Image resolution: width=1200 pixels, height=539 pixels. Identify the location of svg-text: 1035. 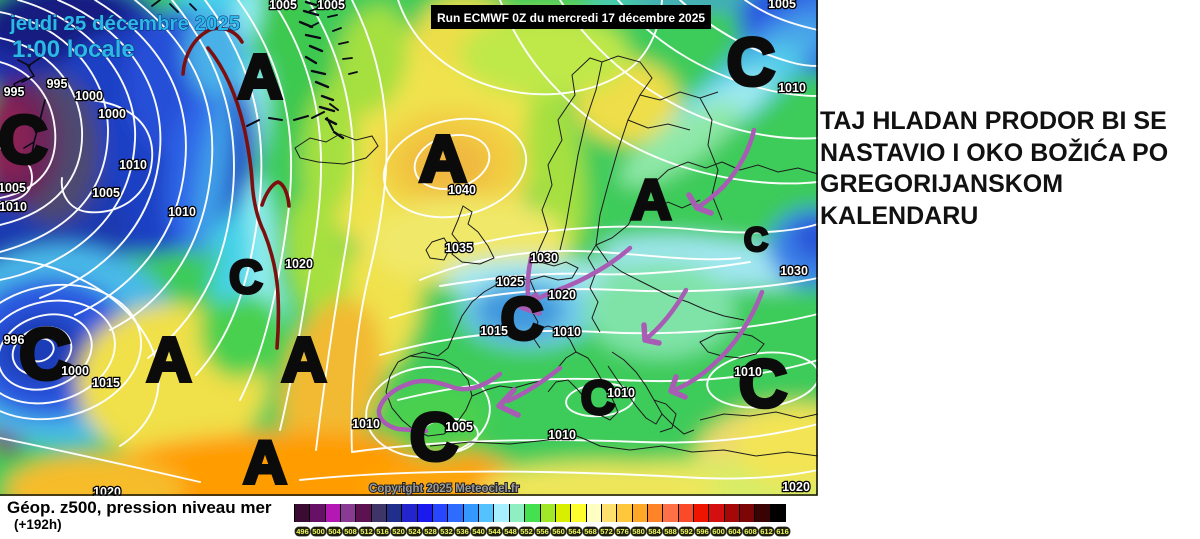
(459, 248).